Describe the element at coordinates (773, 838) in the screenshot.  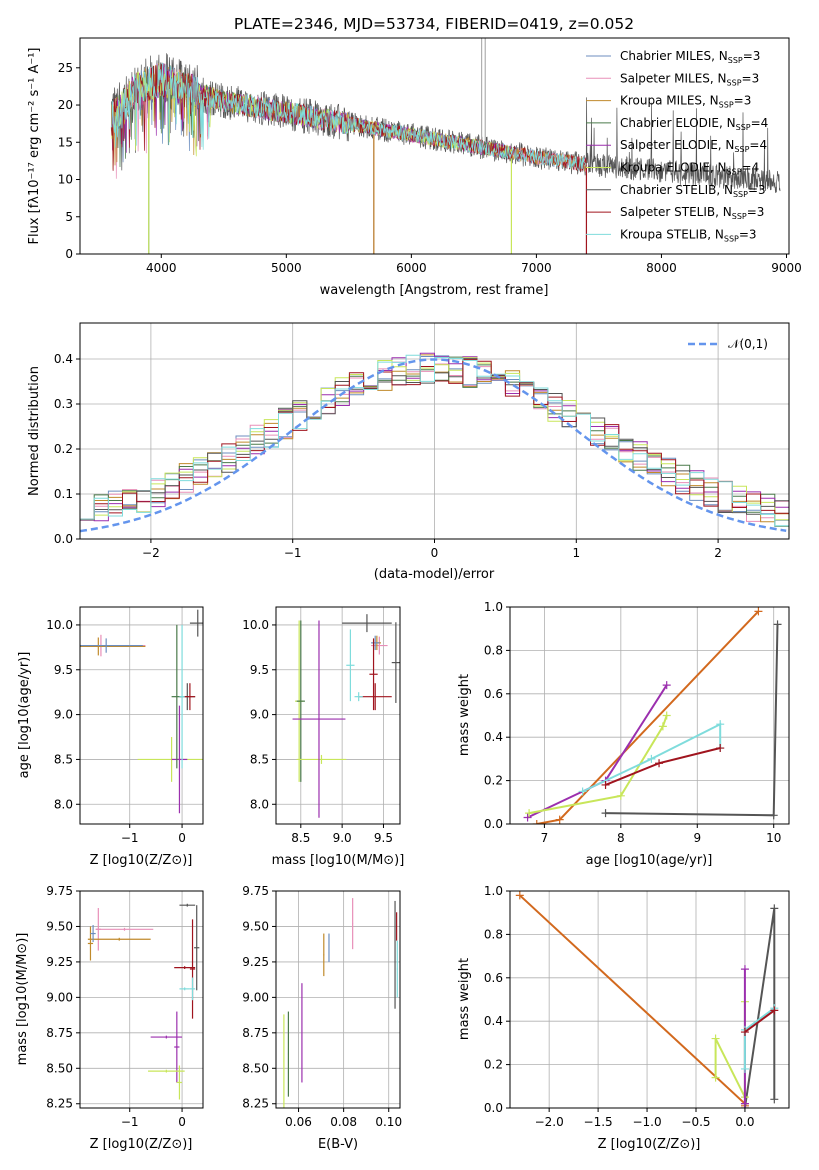
I see `x-tick-label: 10` at that location.